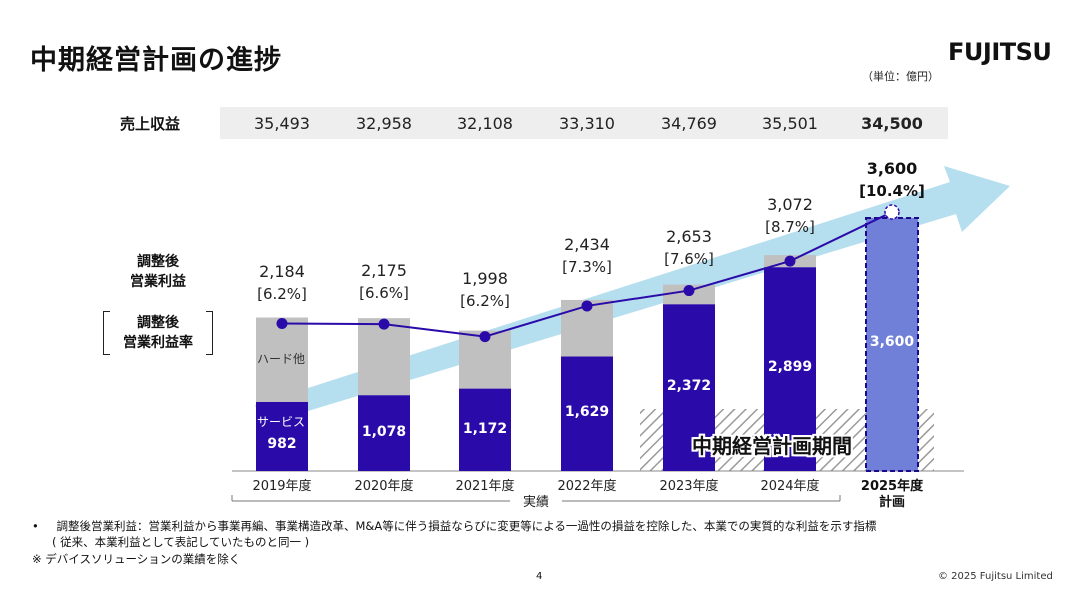 Image resolution: width=1084 pixels, height=608 pixels. Describe the element at coordinates (383, 486) in the screenshot. I see `category-label: 2020年度` at that location.